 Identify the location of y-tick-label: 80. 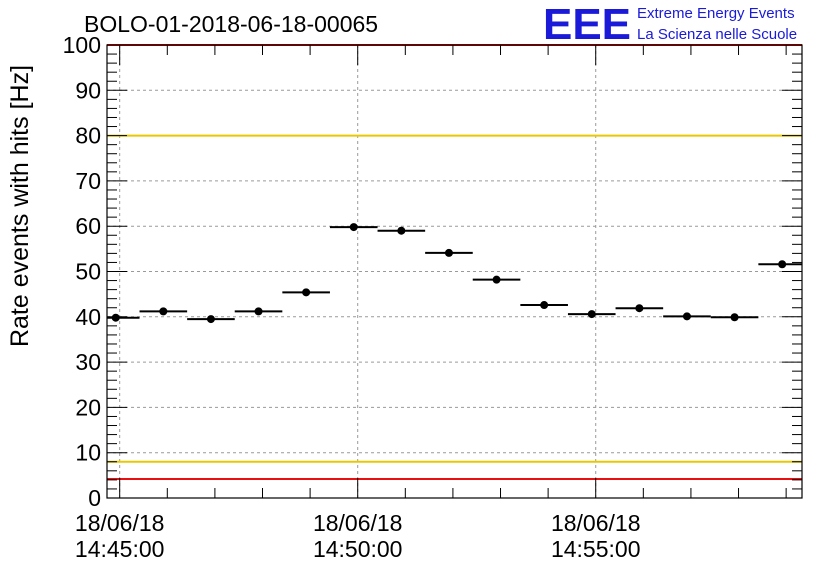
(88, 136).